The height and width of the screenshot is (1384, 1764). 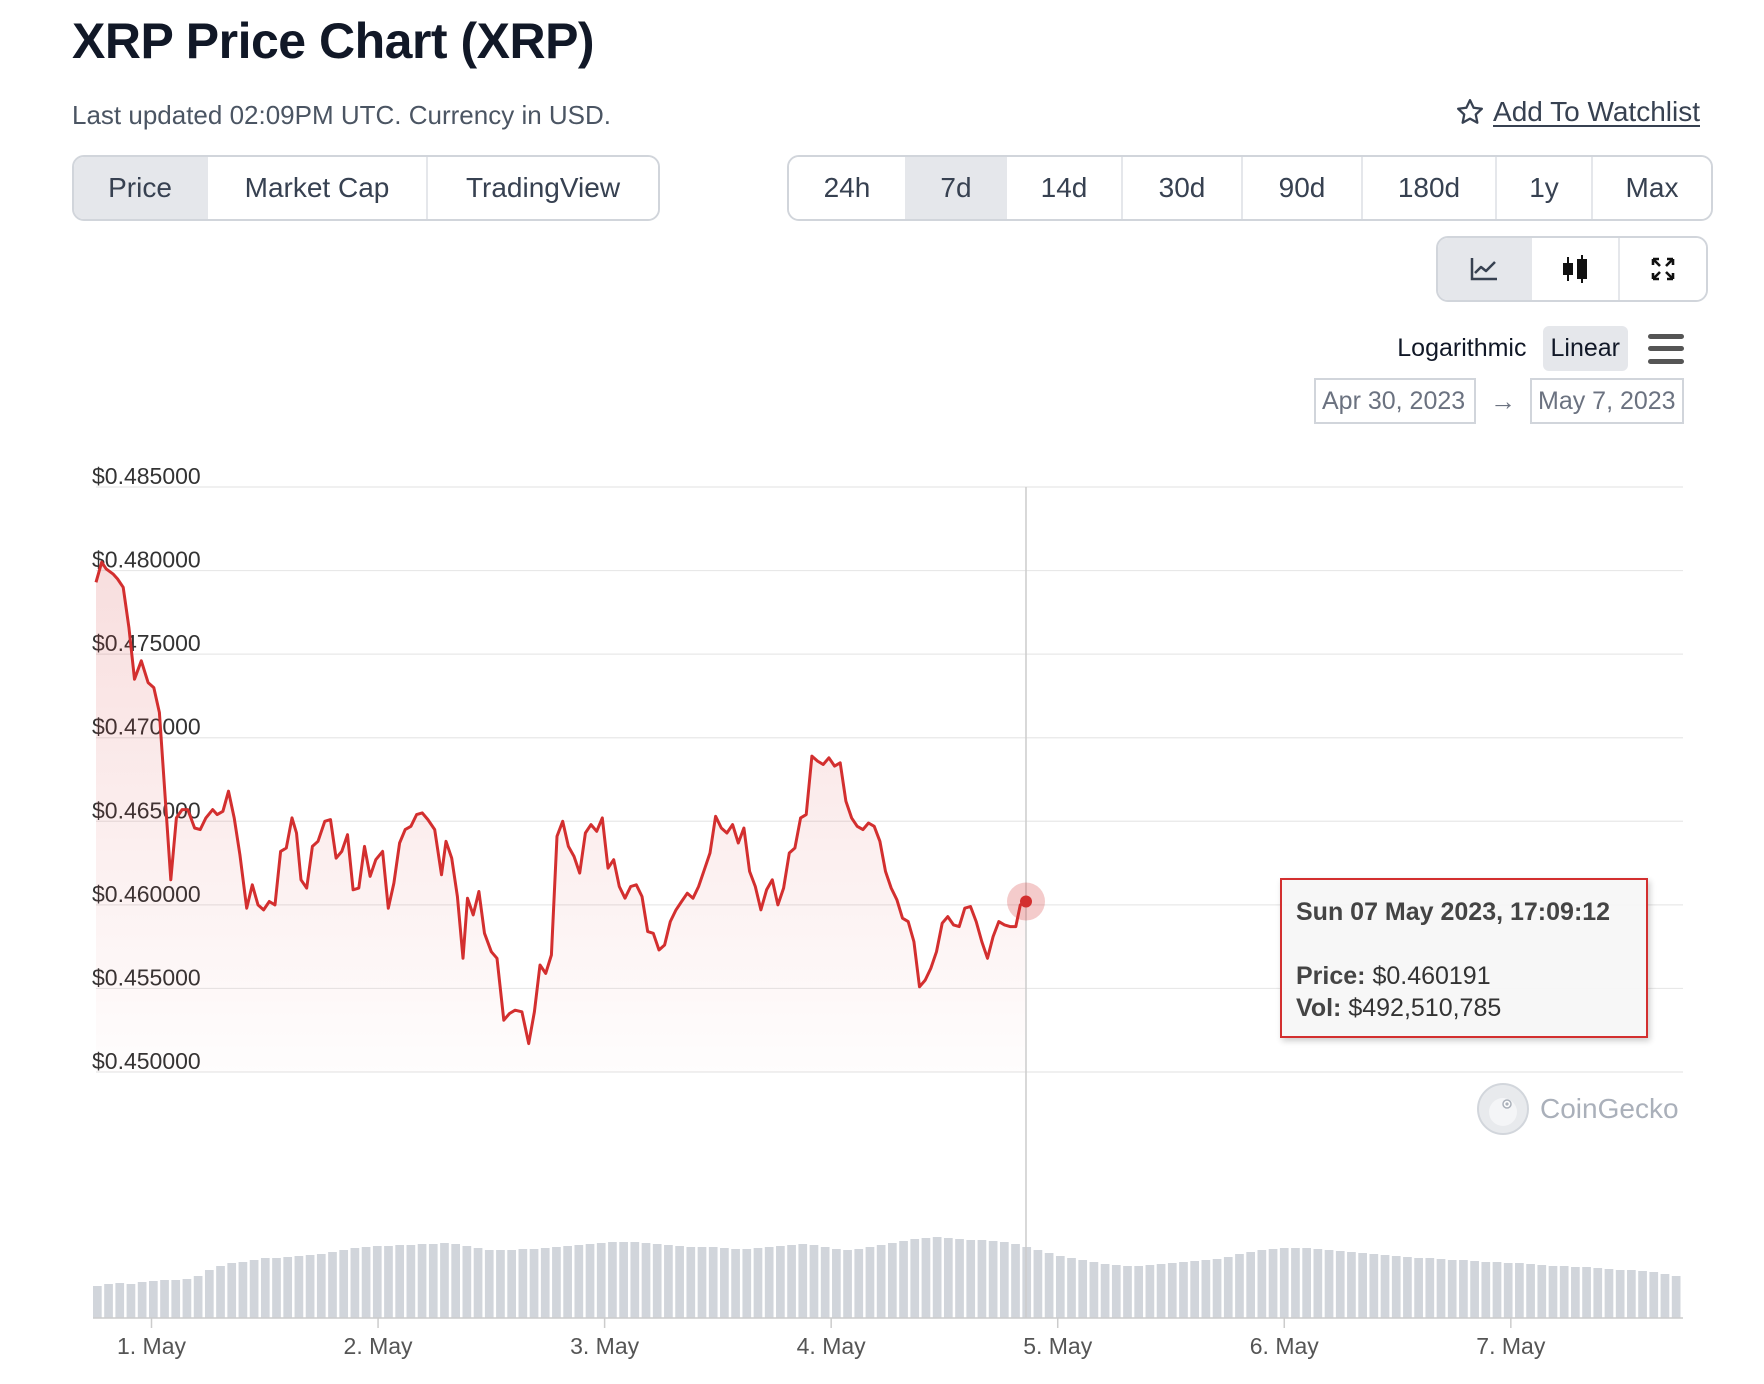 What do you see at coordinates (1536, 348) in the screenshot?
I see `scale-selector: Logarithmic Linear` at bounding box center [1536, 348].